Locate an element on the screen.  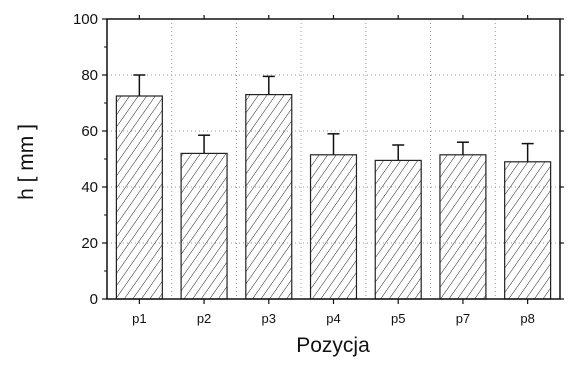
bar-p8 is located at coordinates (528, 230).